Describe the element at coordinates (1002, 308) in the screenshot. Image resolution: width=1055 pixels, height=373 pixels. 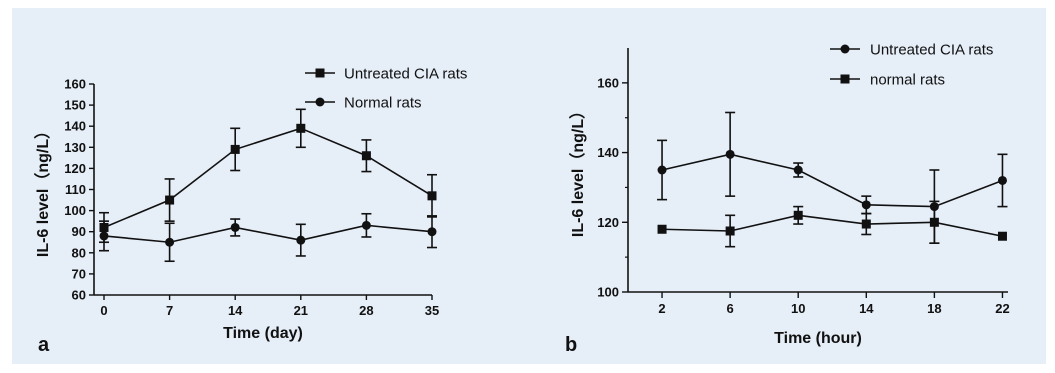
I see `panel-b-x-tick-label: 22` at that location.